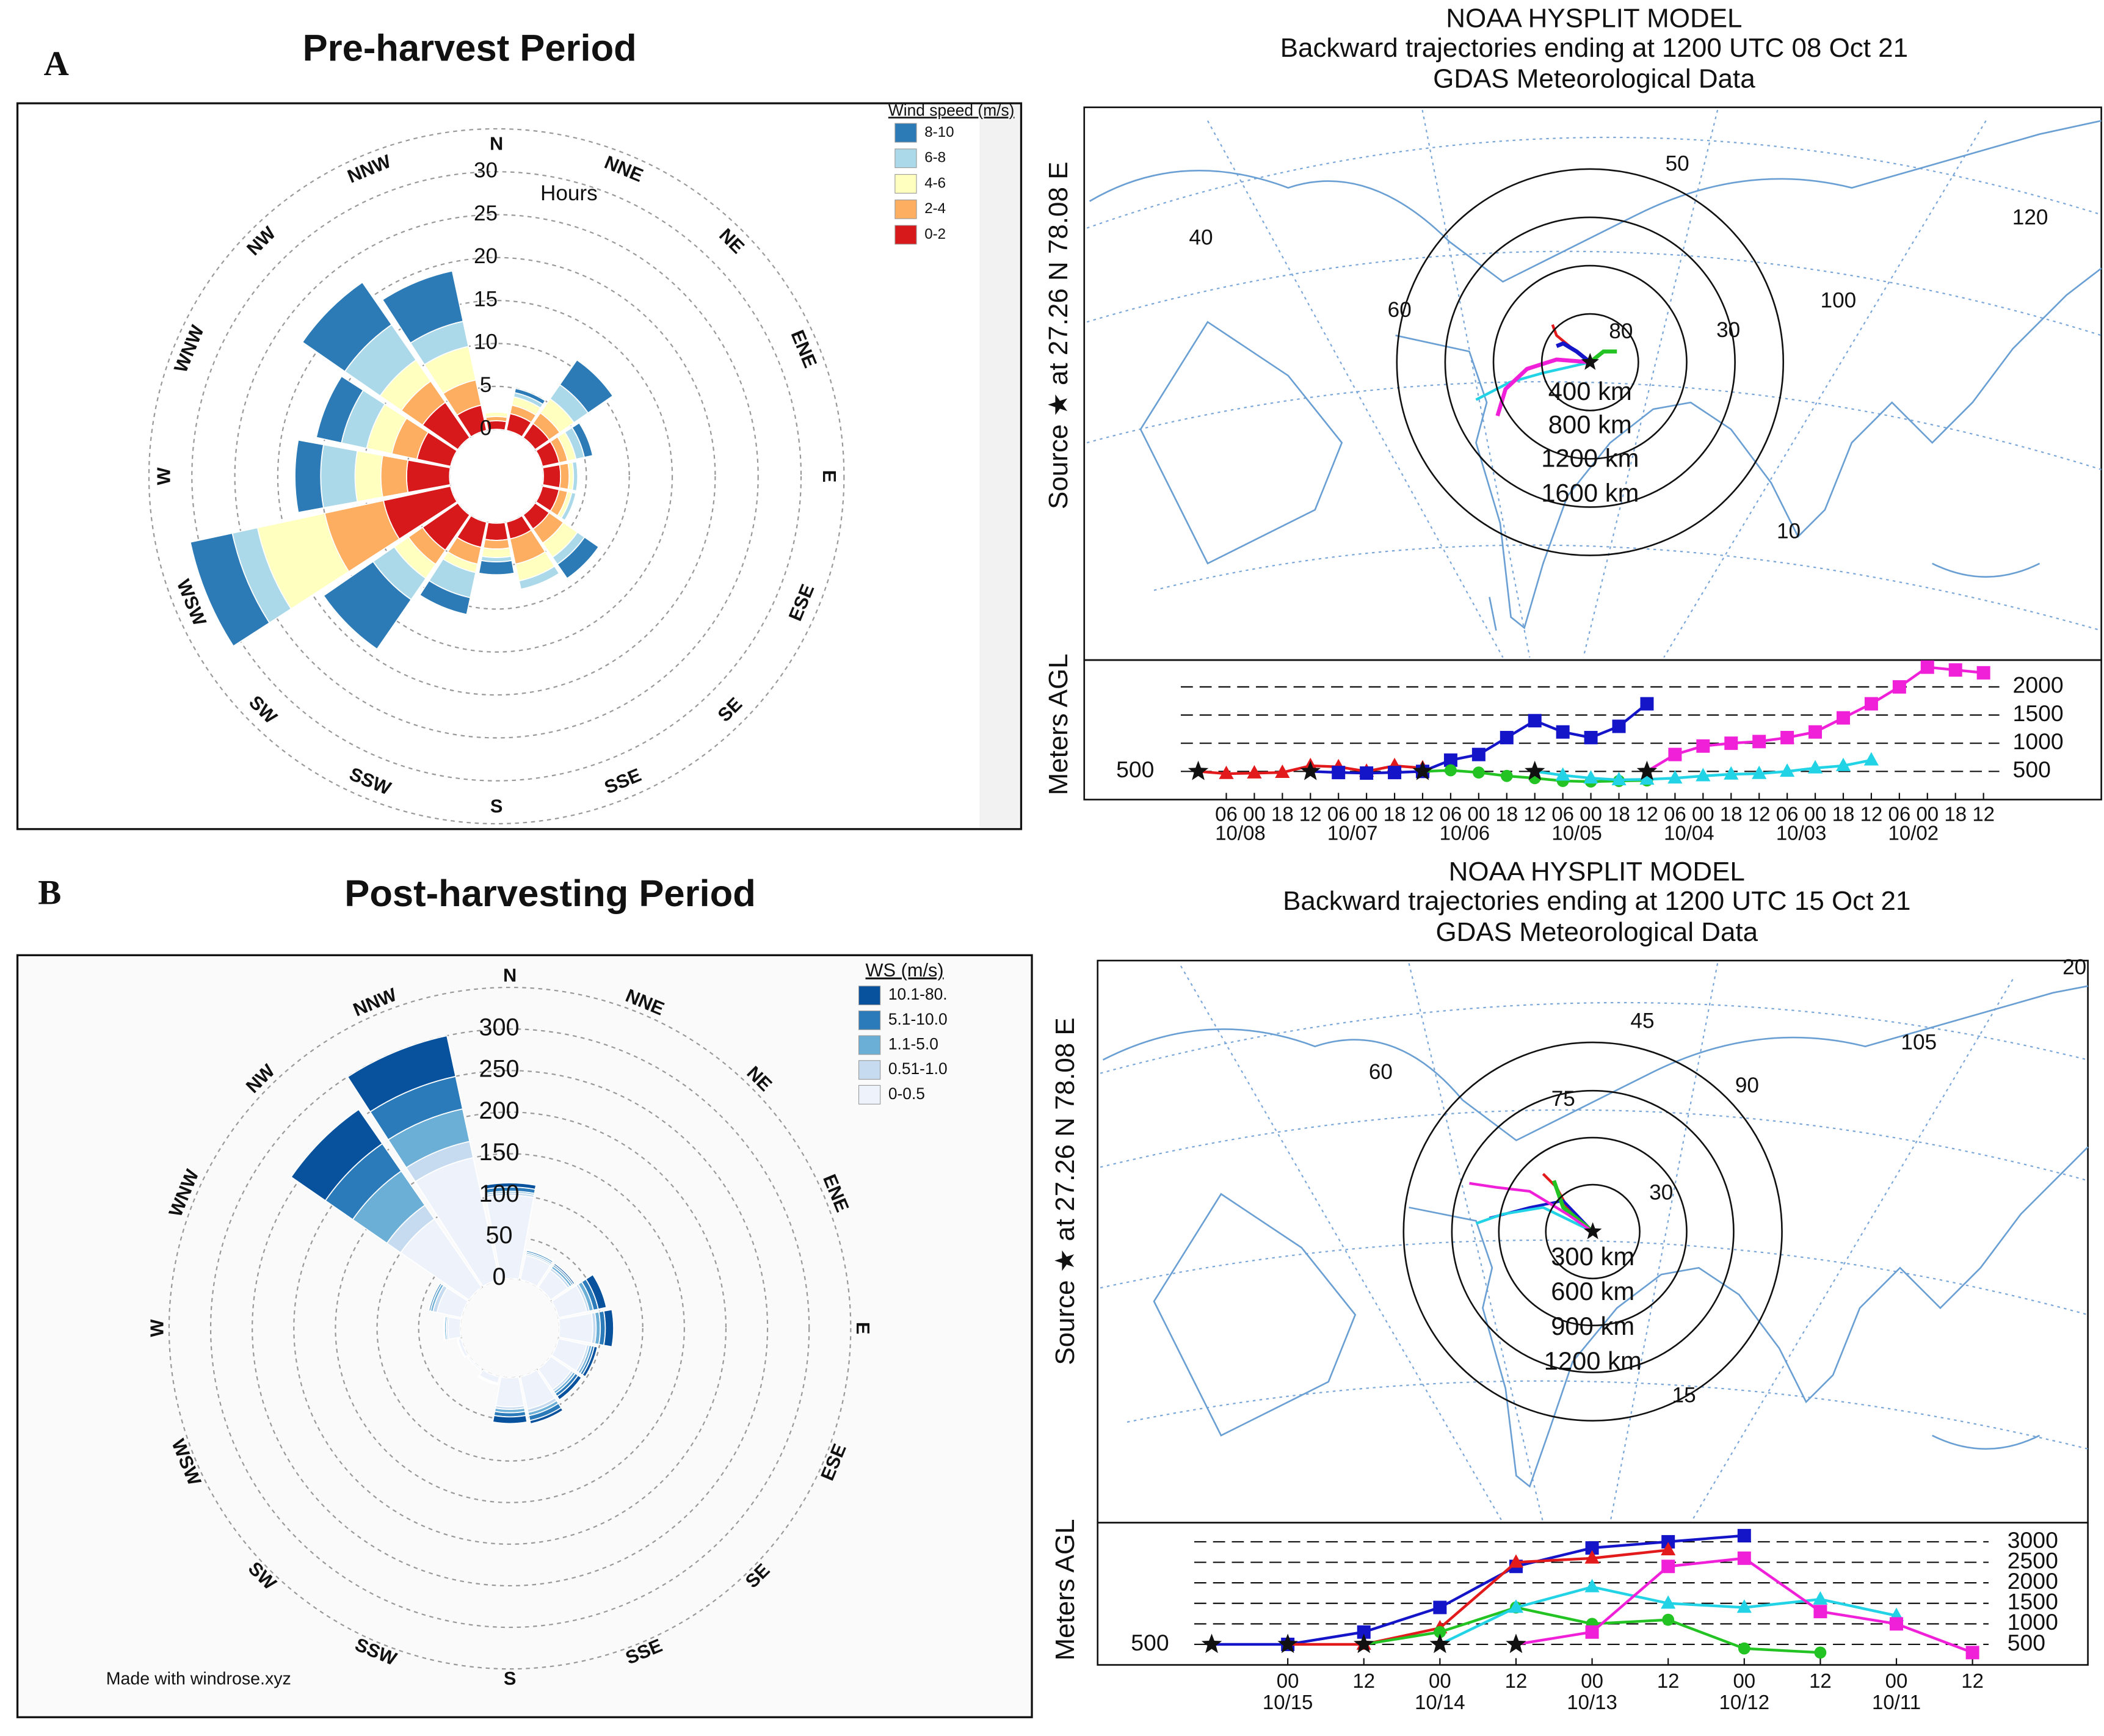 The image size is (2104, 1736). Describe the element at coordinates (1381, 1072) in the screenshot. I see `grid-label: 60` at that location.